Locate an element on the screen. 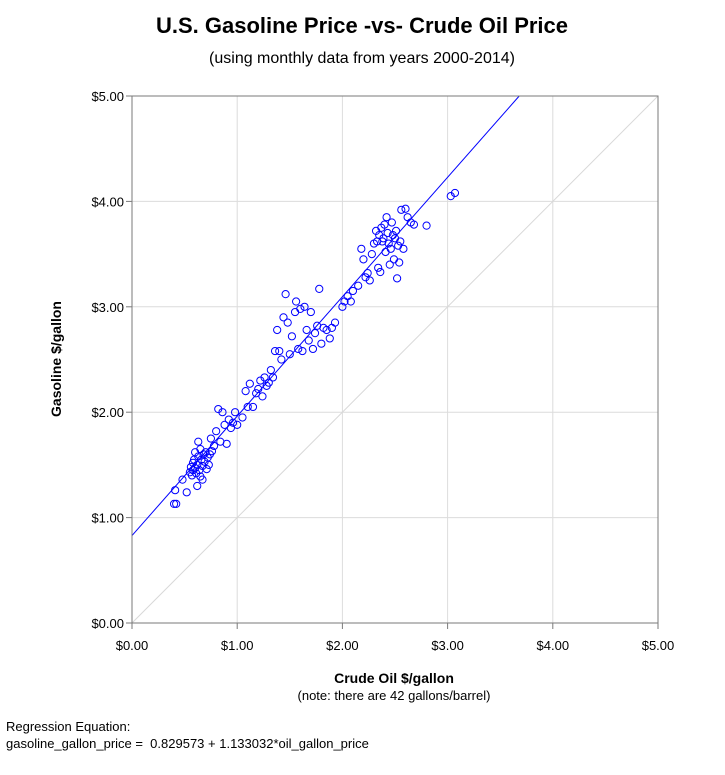 The width and height of the screenshot is (725, 775). y-tick-label: $4.00 is located at coordinates (107, 201).